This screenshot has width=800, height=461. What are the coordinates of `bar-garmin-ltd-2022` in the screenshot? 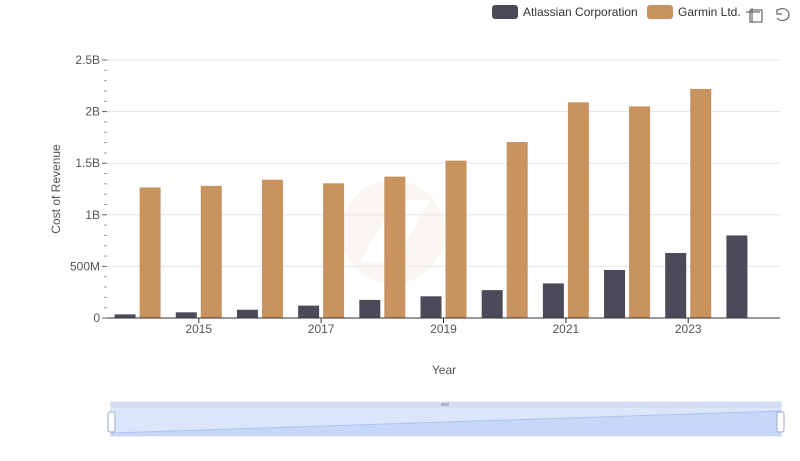 It's located at (640, 212).